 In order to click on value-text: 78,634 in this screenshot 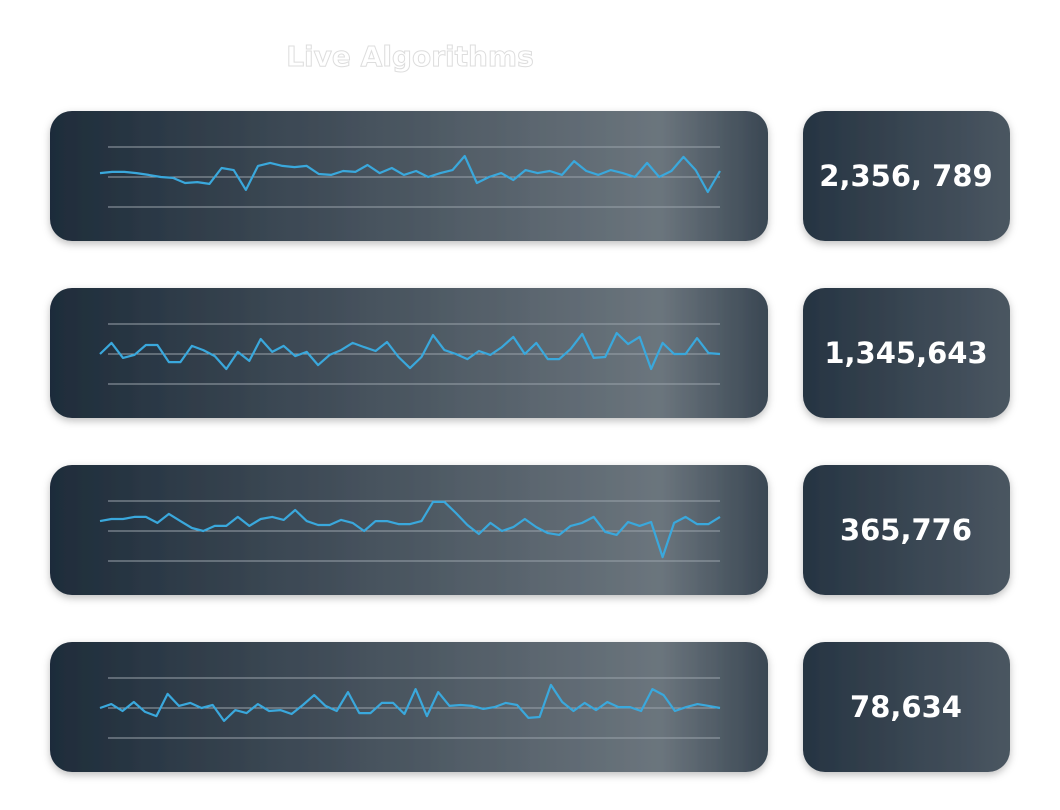, I will do `click(906, 707)`.